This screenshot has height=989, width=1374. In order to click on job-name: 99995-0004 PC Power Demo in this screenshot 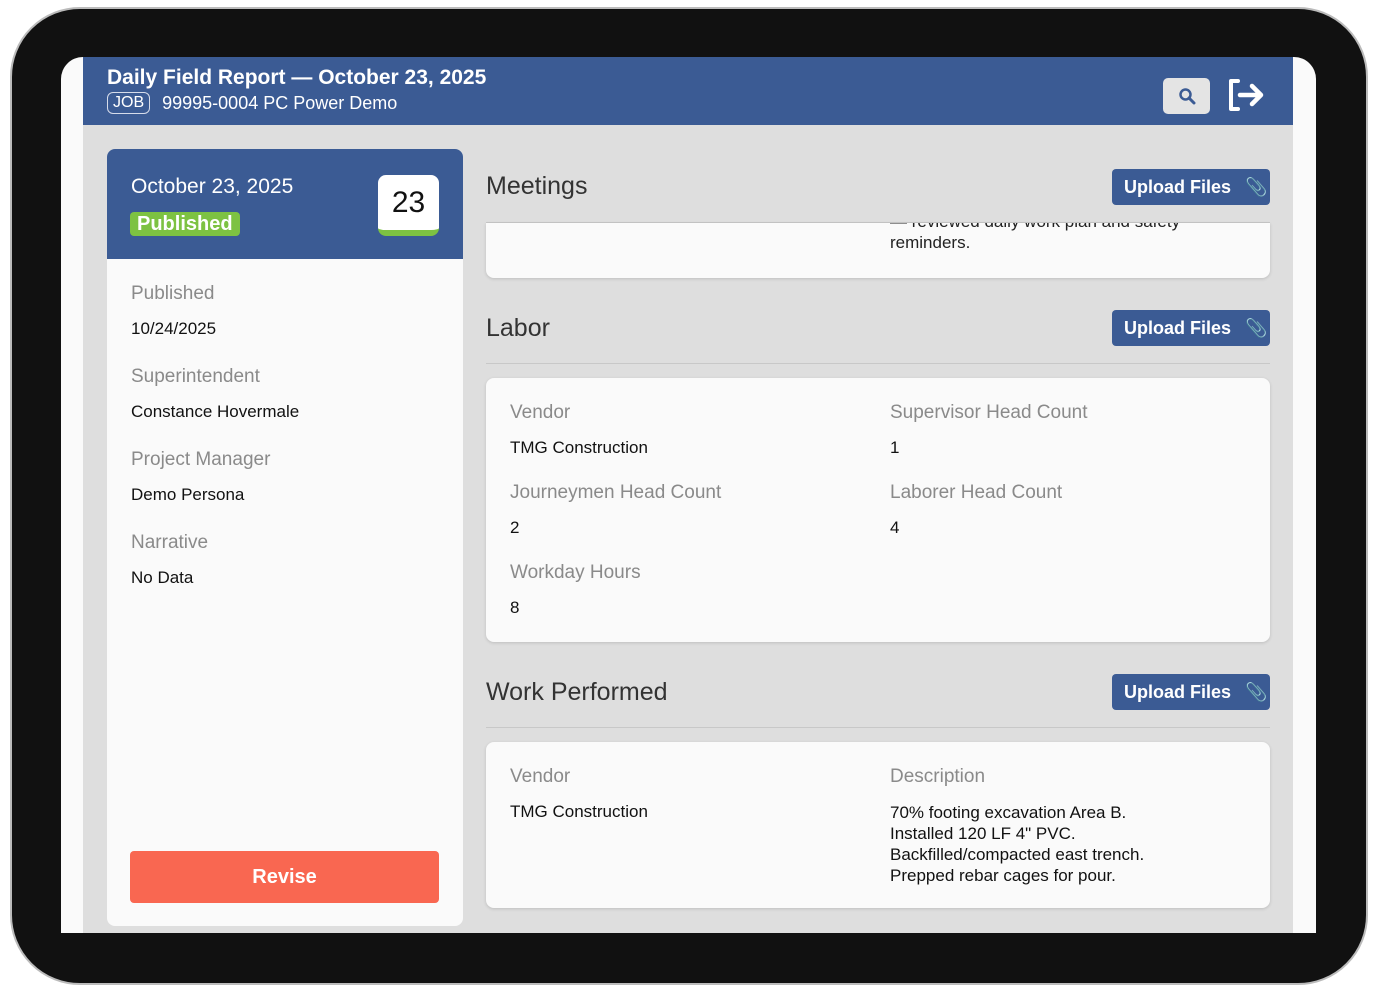, I will do `click(280, 102)`.